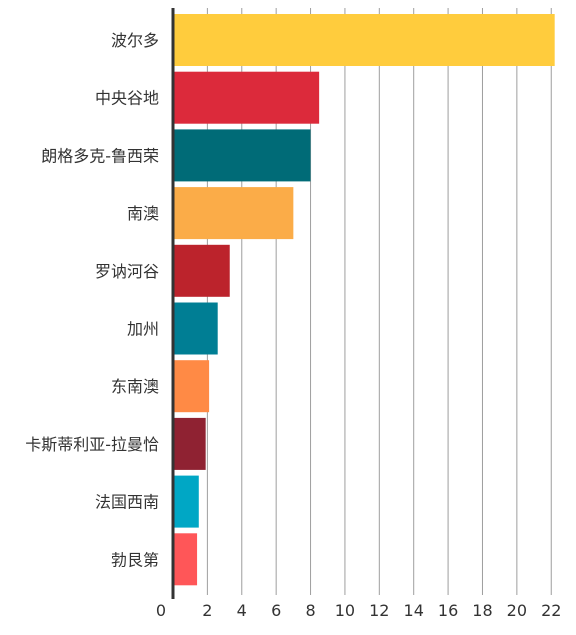  Describe the element at coordinates (143, 329) in the screenshot. I see `category-label: 加州` at that location.